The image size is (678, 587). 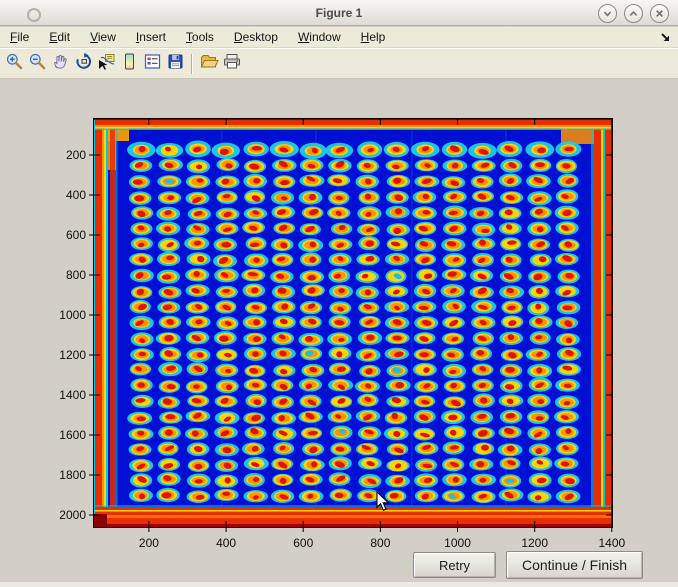 I want to click on zoom-in-icon, so click(x=14, y=64).